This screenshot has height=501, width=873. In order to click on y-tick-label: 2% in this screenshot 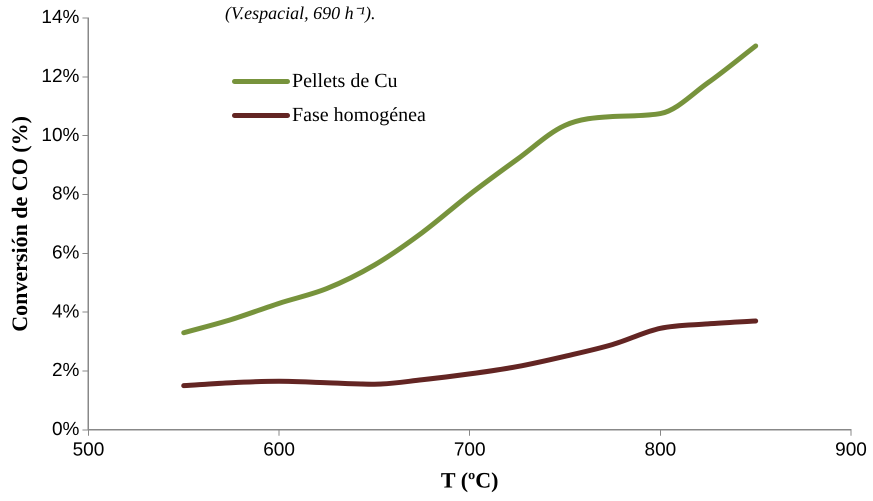, I will do `click(66, 371)`.